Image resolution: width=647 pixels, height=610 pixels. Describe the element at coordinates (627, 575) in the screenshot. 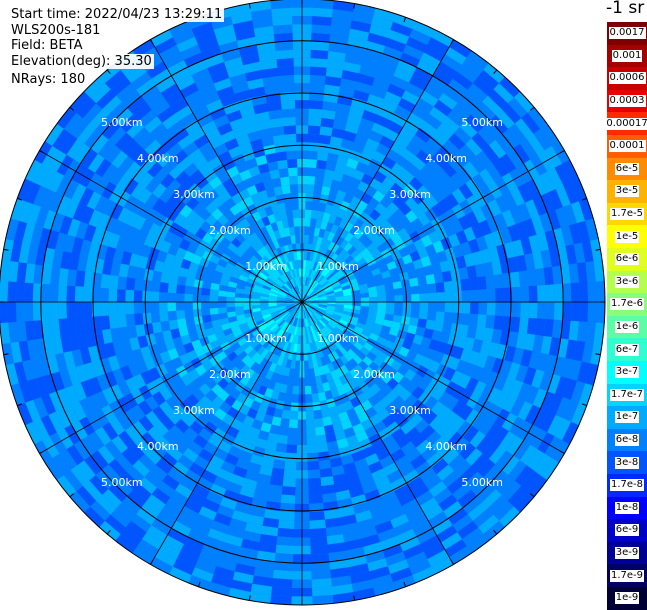

I see `colorbar-swatch: 1.7e-9` at that location.